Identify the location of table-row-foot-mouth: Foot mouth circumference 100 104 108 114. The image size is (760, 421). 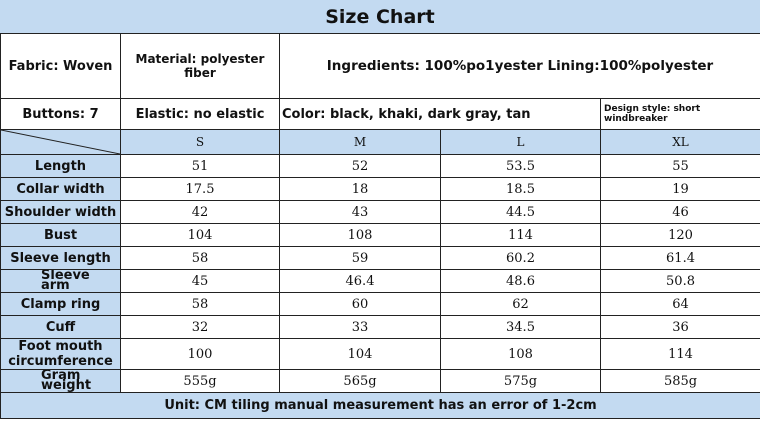
(380, 354).